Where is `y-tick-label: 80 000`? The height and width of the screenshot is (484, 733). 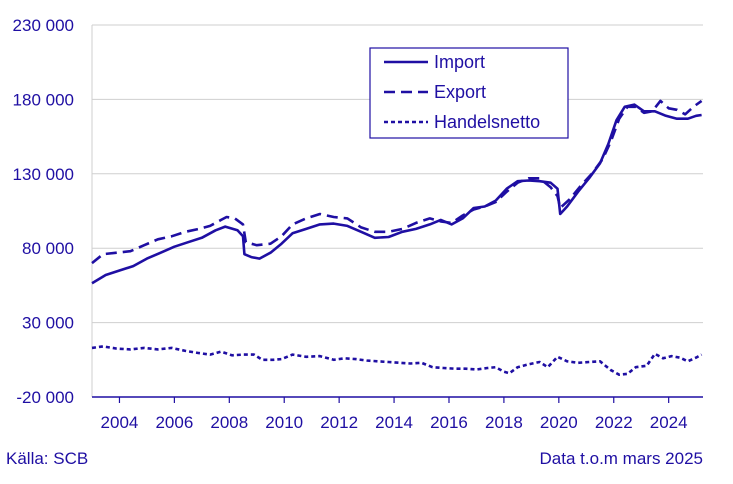
y-tick-label: 80 000 is located at coordinates (48, 248).